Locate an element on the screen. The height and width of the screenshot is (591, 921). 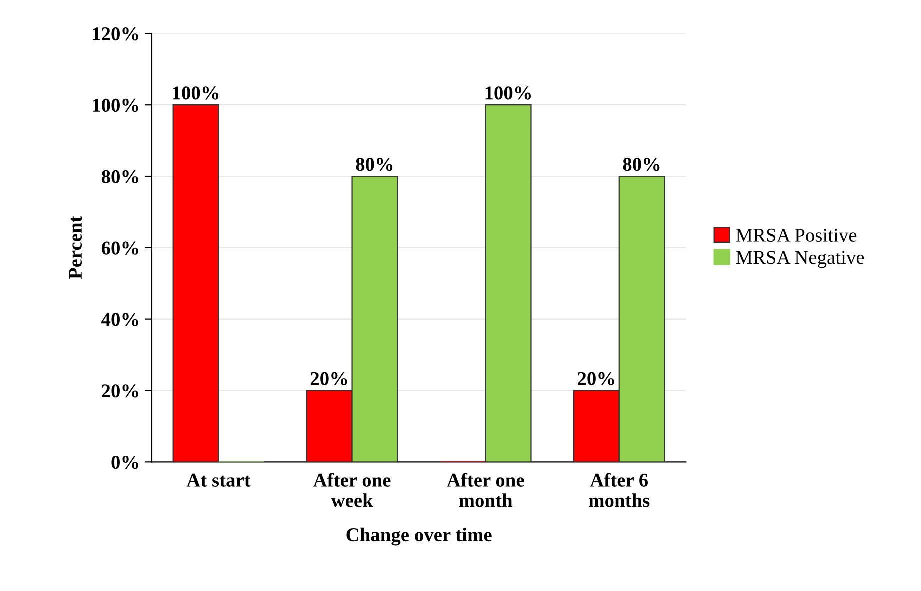
x-tick-label: After 6 months is located at coordinates (619, 490).